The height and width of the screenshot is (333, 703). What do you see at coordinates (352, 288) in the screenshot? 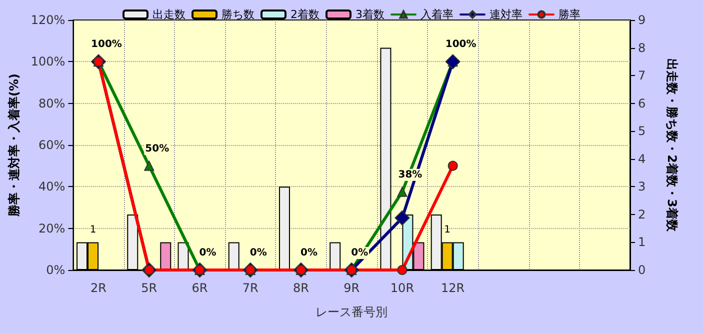
I see `x-tick-label: 9R` at bounding box center [352, 288].